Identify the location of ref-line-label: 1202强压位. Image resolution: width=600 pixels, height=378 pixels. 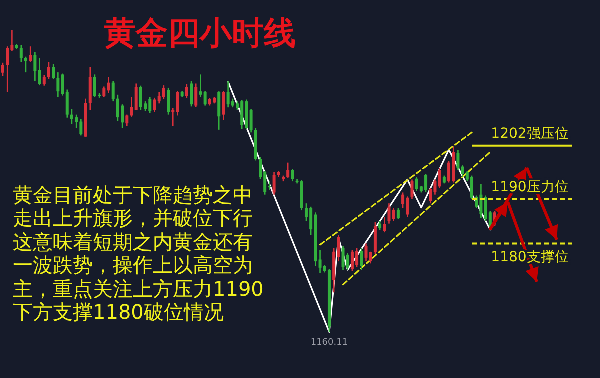
(530, 134).